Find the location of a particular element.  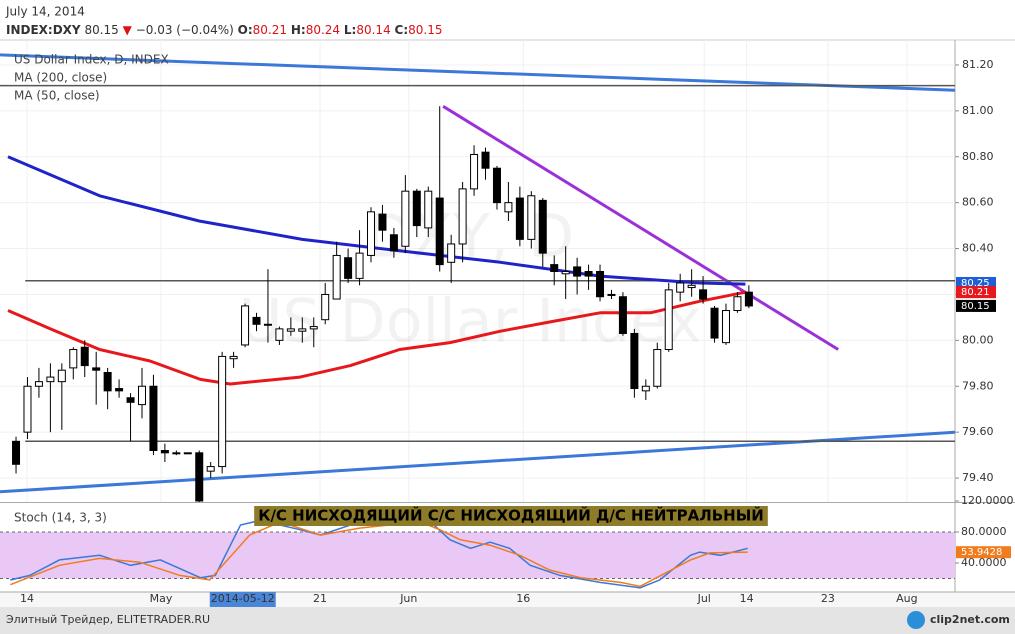

y-tick-label: 80.00 is located at coordinates (978, 339).